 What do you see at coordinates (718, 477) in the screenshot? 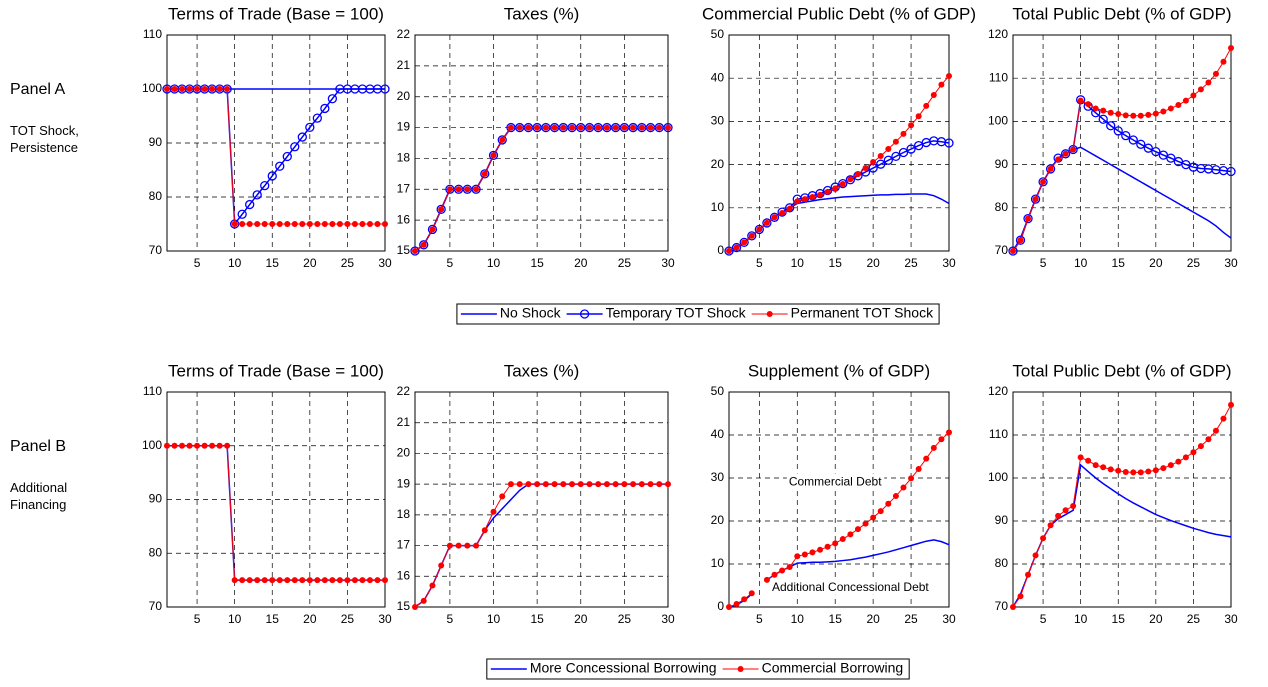
I see `y-tick-label: 30` at bounding box center [718, 477].